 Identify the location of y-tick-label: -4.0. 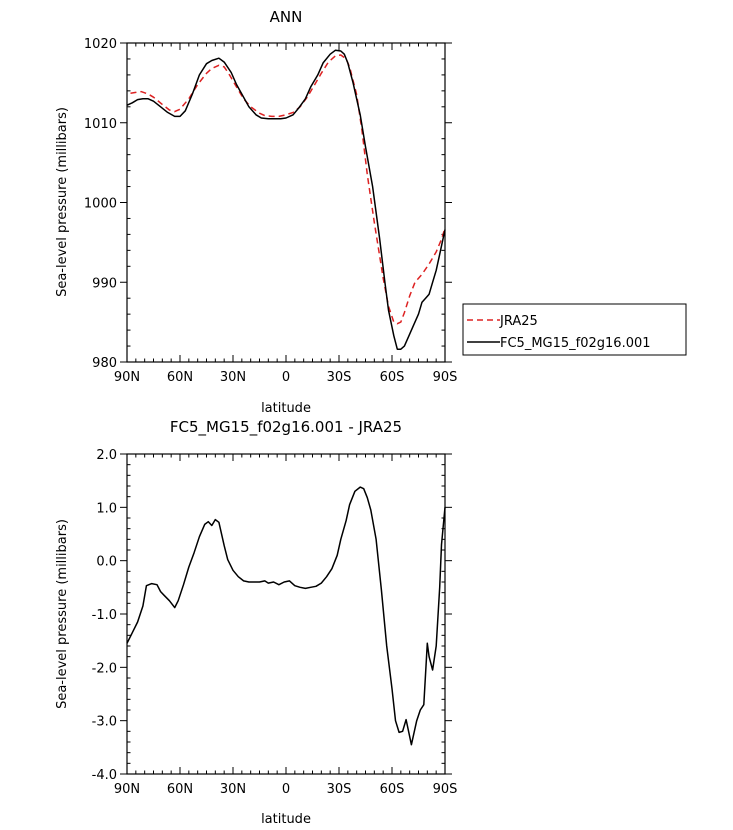
(104, 775).